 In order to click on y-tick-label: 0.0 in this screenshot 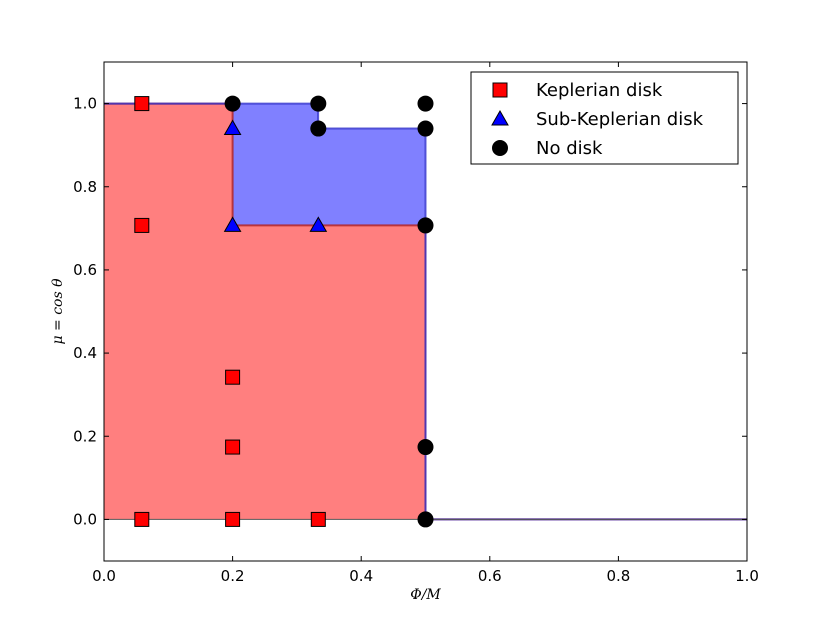, I will do `click(85, 519)`.